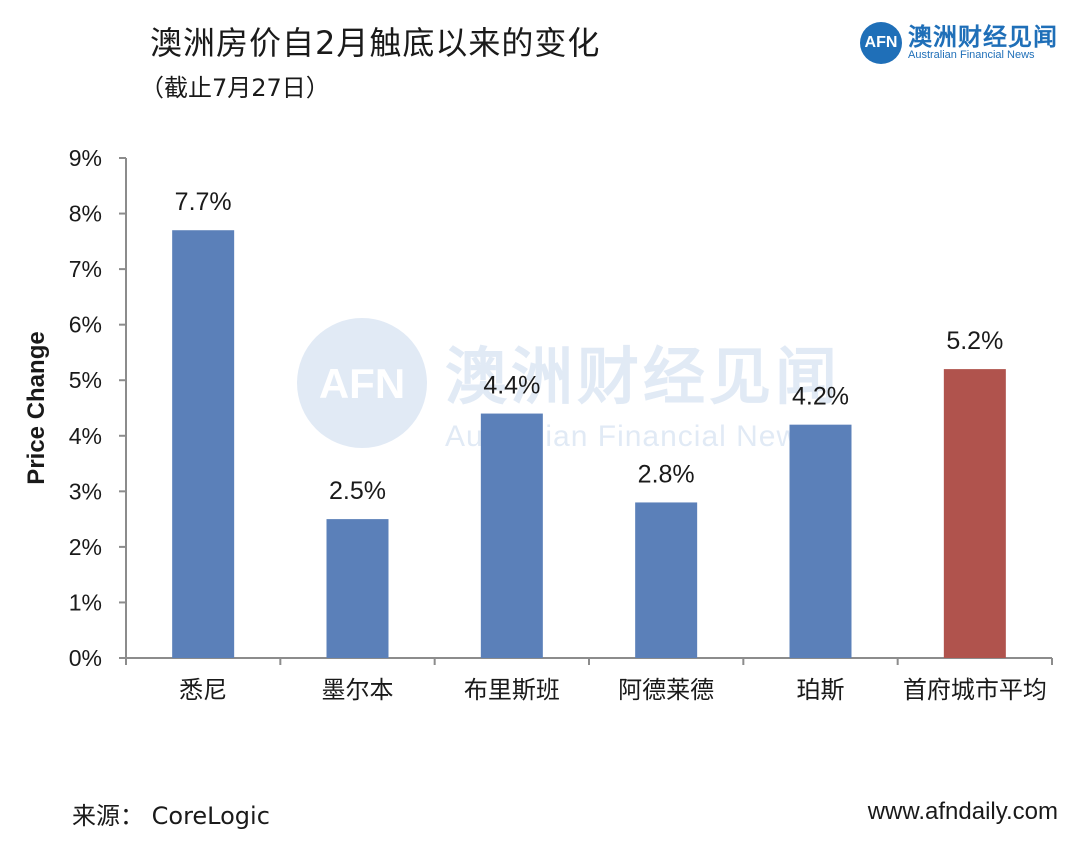 Image resolution: width=1080 pixels, height=852 pixels. Describe the element at coordinates (85, 380) in the screenshot. I see `y-tick-label: 5%` at that location.